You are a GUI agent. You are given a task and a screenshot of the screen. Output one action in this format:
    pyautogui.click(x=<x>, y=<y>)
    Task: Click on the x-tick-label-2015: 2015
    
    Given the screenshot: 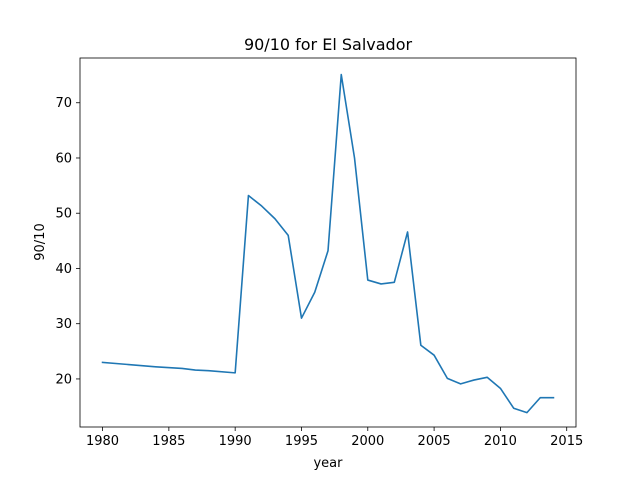 What is the action you would take?
    pyautogui.click(x=566, y=441)
    